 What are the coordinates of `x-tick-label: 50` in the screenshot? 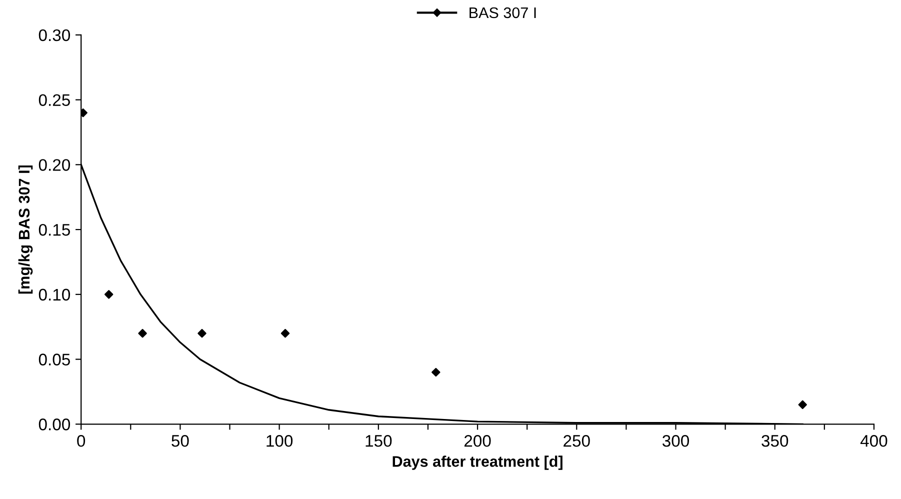 It's located at (180, 441).